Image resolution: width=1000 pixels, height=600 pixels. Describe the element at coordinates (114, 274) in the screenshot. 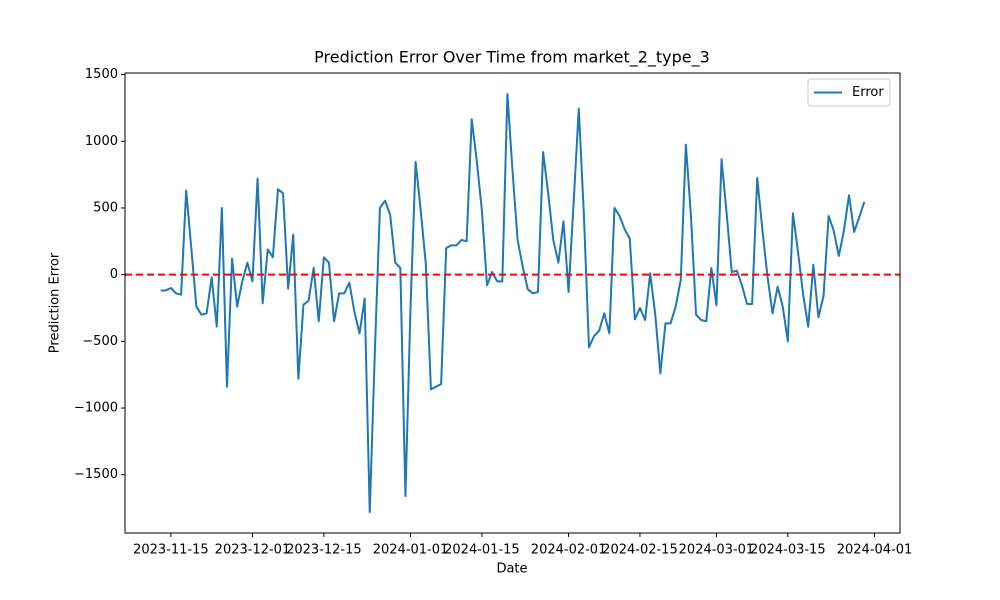

I see `y-tick-label: 0` at that location.